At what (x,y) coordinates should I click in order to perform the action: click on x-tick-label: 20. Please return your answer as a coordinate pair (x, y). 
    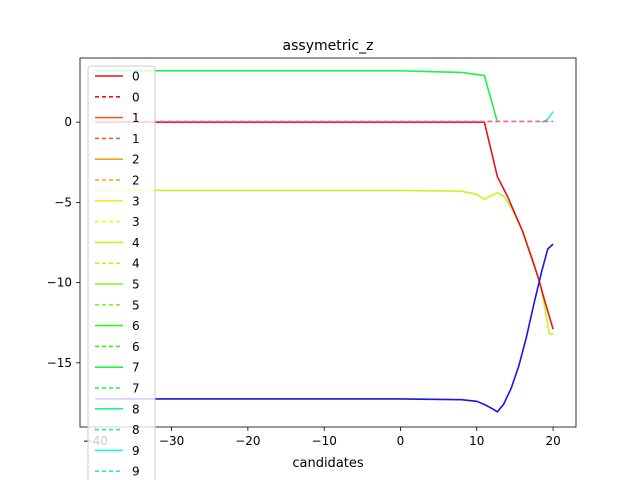
    Looking at the image, I should click on (552, 441).